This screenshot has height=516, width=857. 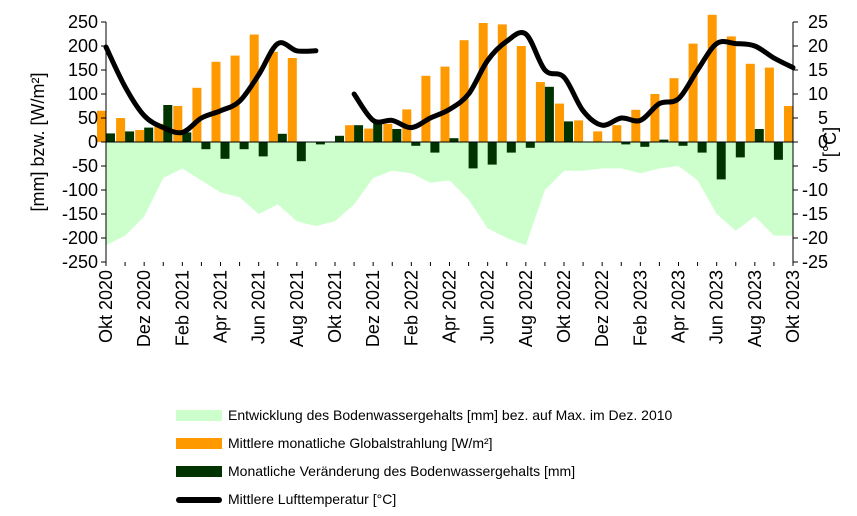 What do you see at coordinates (564, 306) in the screenshot?
I see `x-tick-label: Okt 2022` at bounding box center [564, 306].